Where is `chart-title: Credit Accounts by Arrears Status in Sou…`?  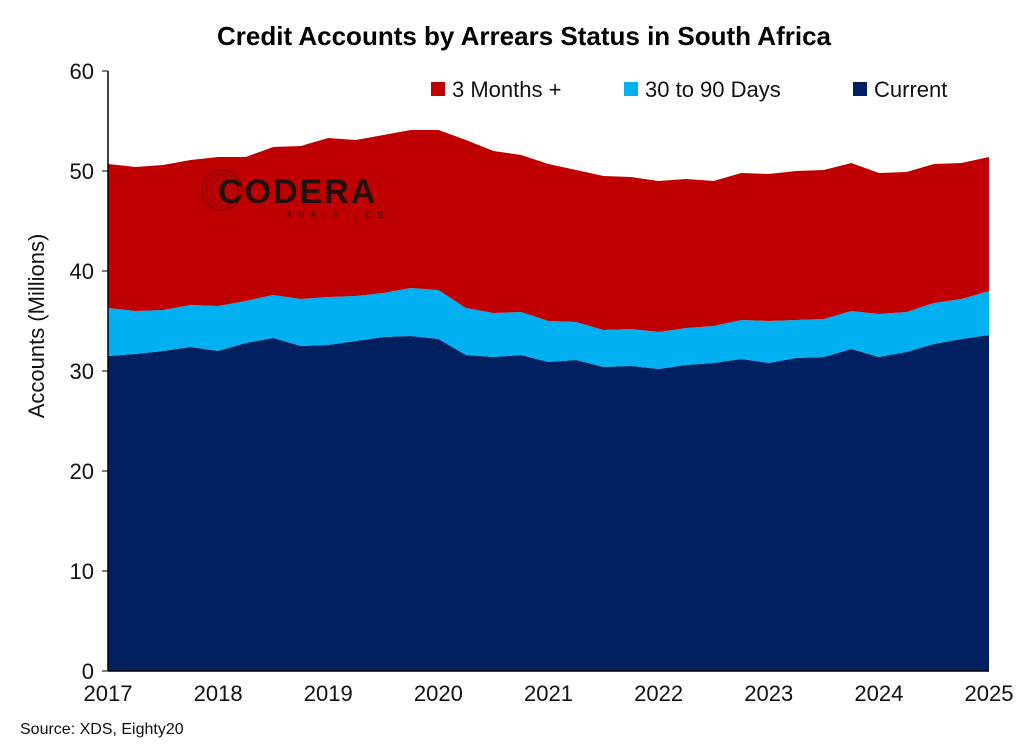
chart-title: Credit Accounts by Arrears Status in Sou… is located at coordinates (524, 36).